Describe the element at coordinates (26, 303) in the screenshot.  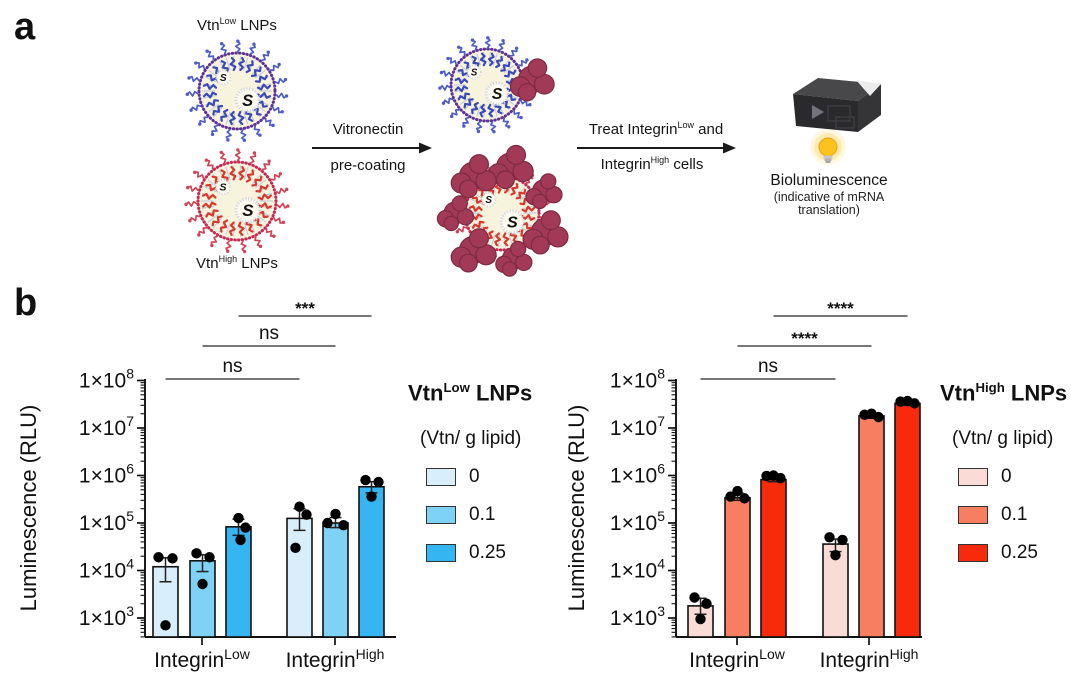
I see `panel-b-label: b` at that location.